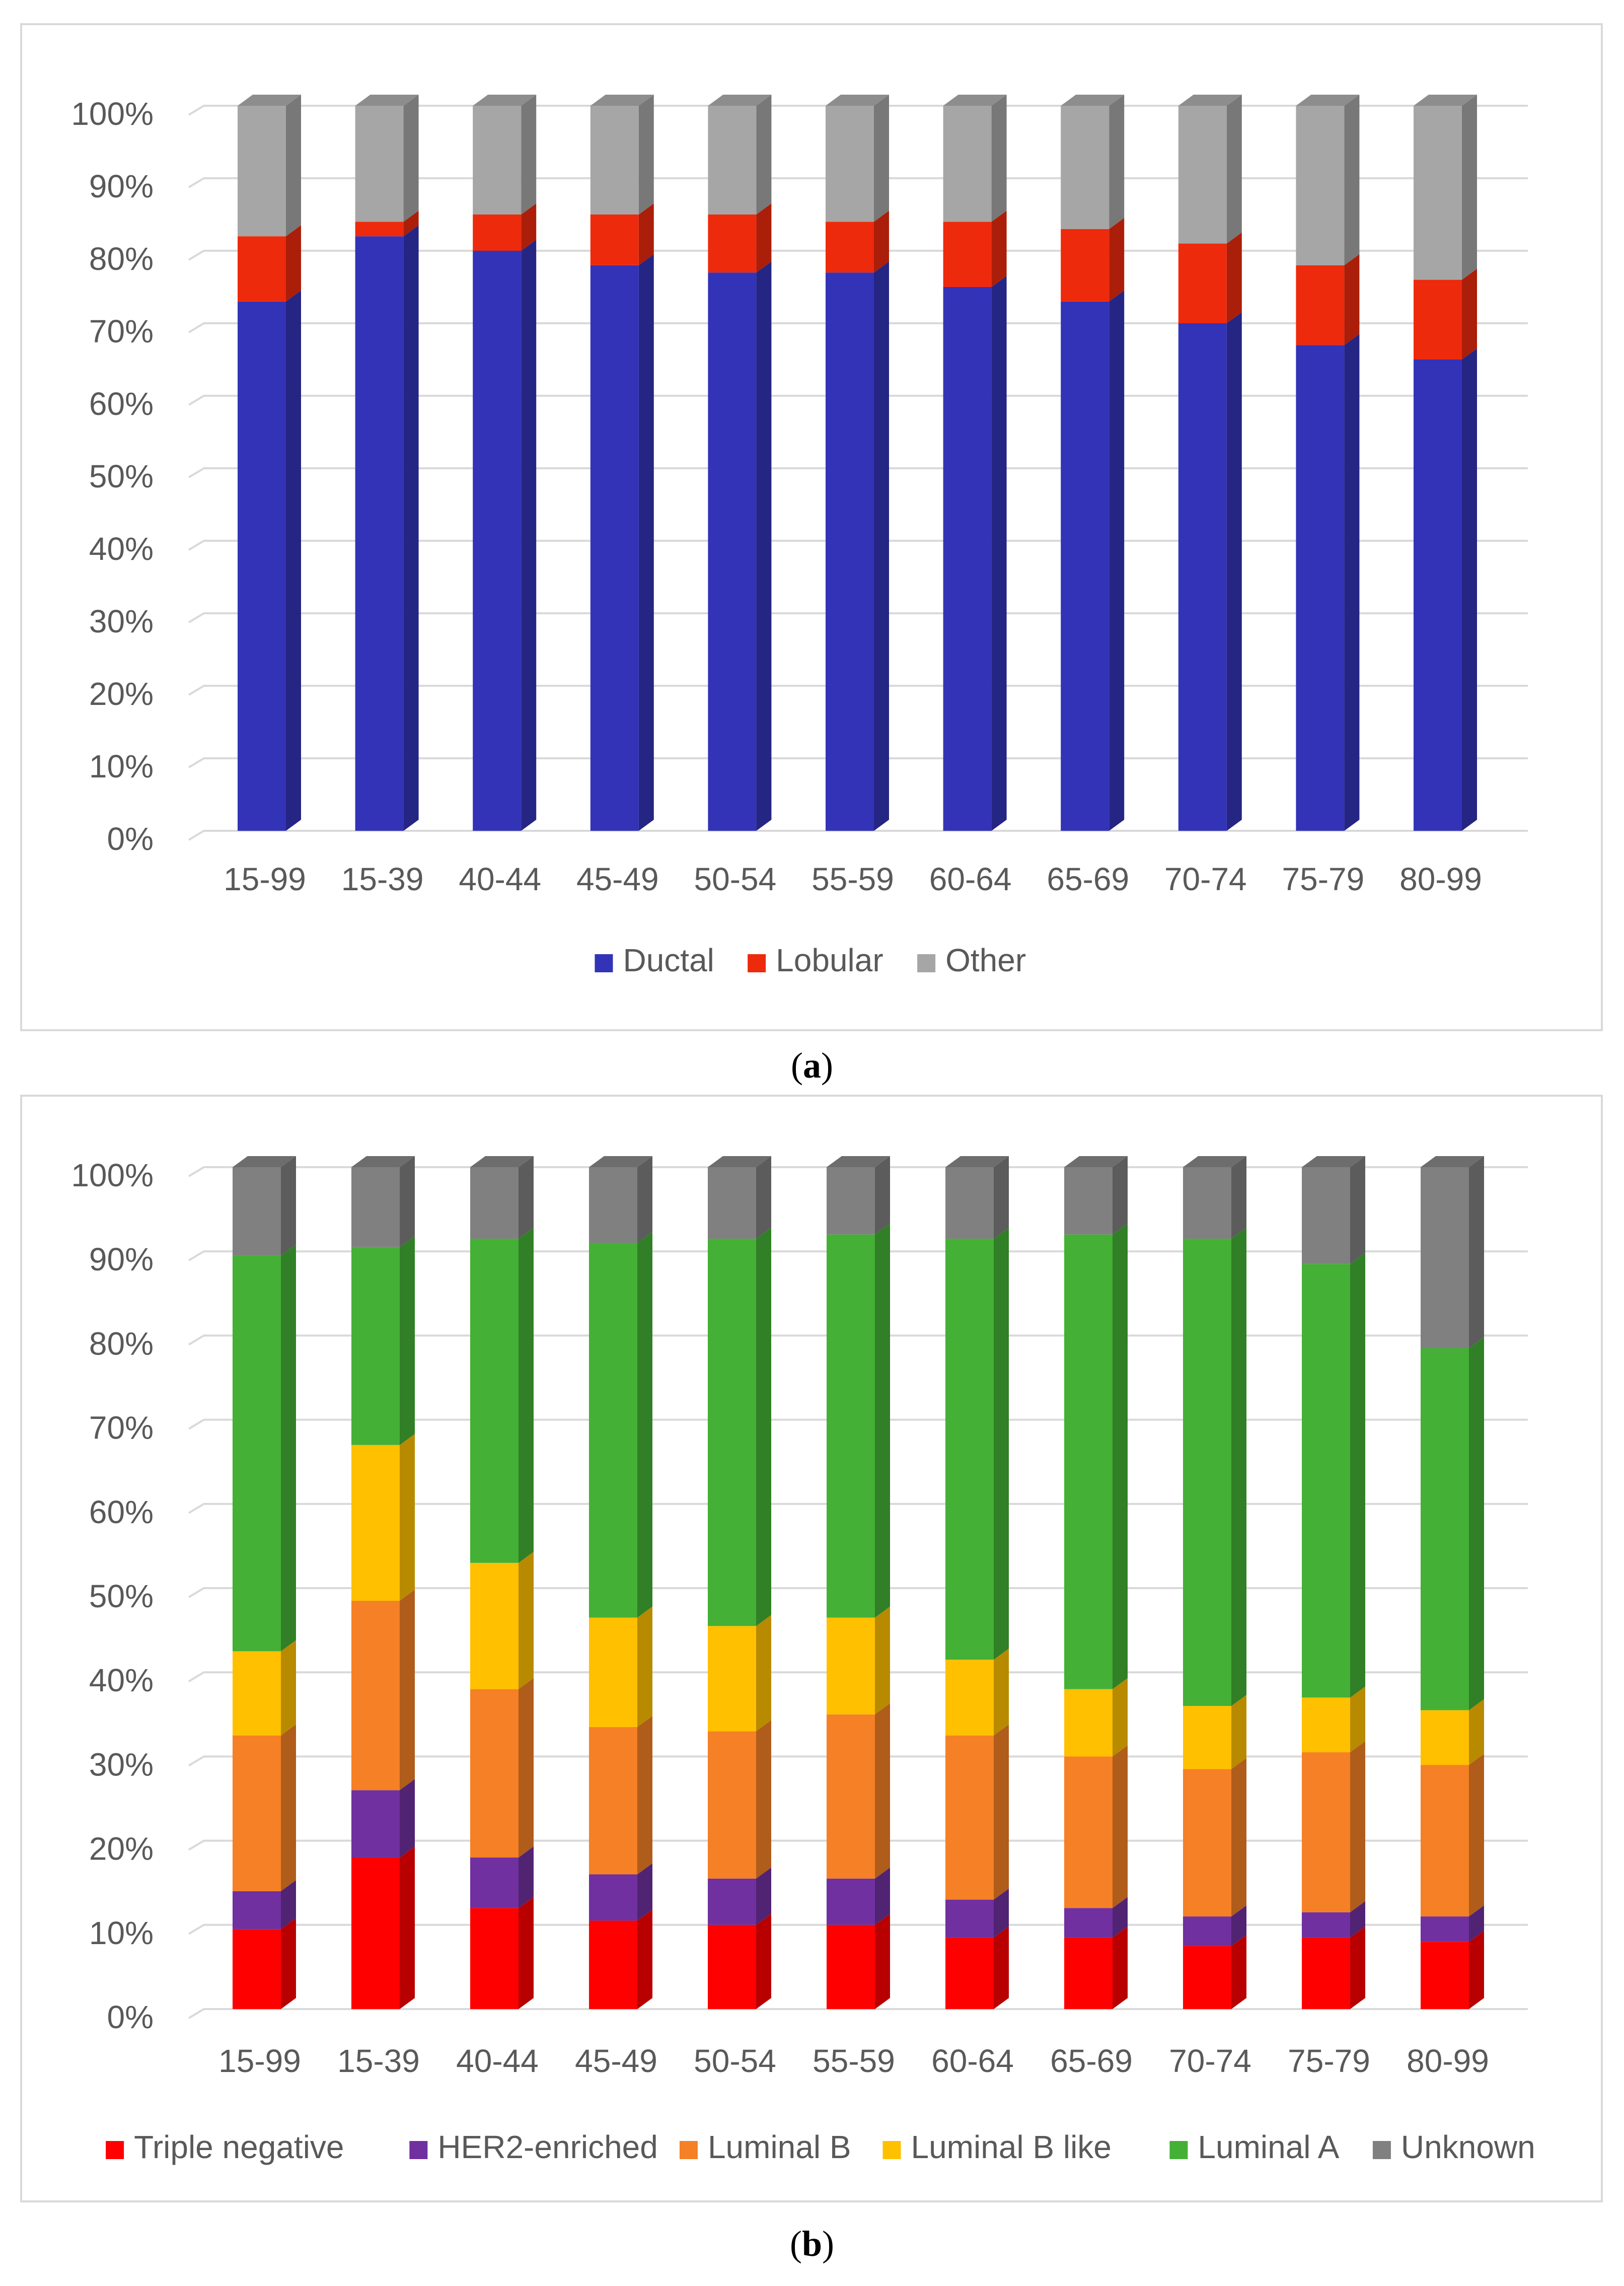 The image size is (1624, 2286). Describe the element at coordinates (1328, 583) in the screenshot. I see `bar-segment-ductal` at that location.